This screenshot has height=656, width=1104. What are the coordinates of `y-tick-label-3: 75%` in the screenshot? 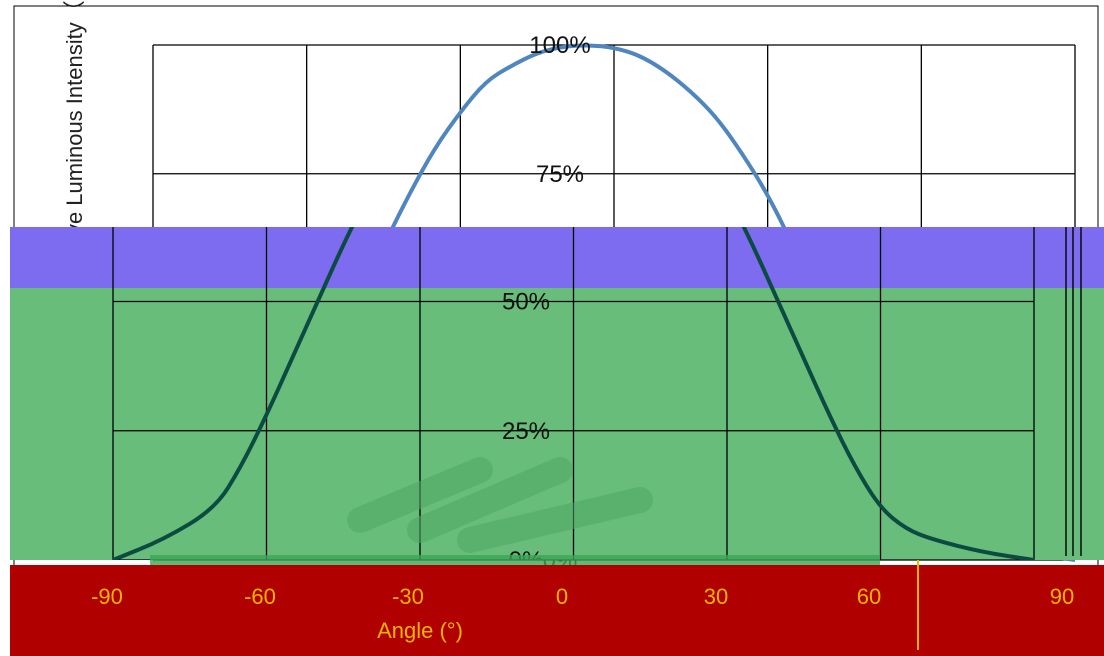 It's located at (560, 174).